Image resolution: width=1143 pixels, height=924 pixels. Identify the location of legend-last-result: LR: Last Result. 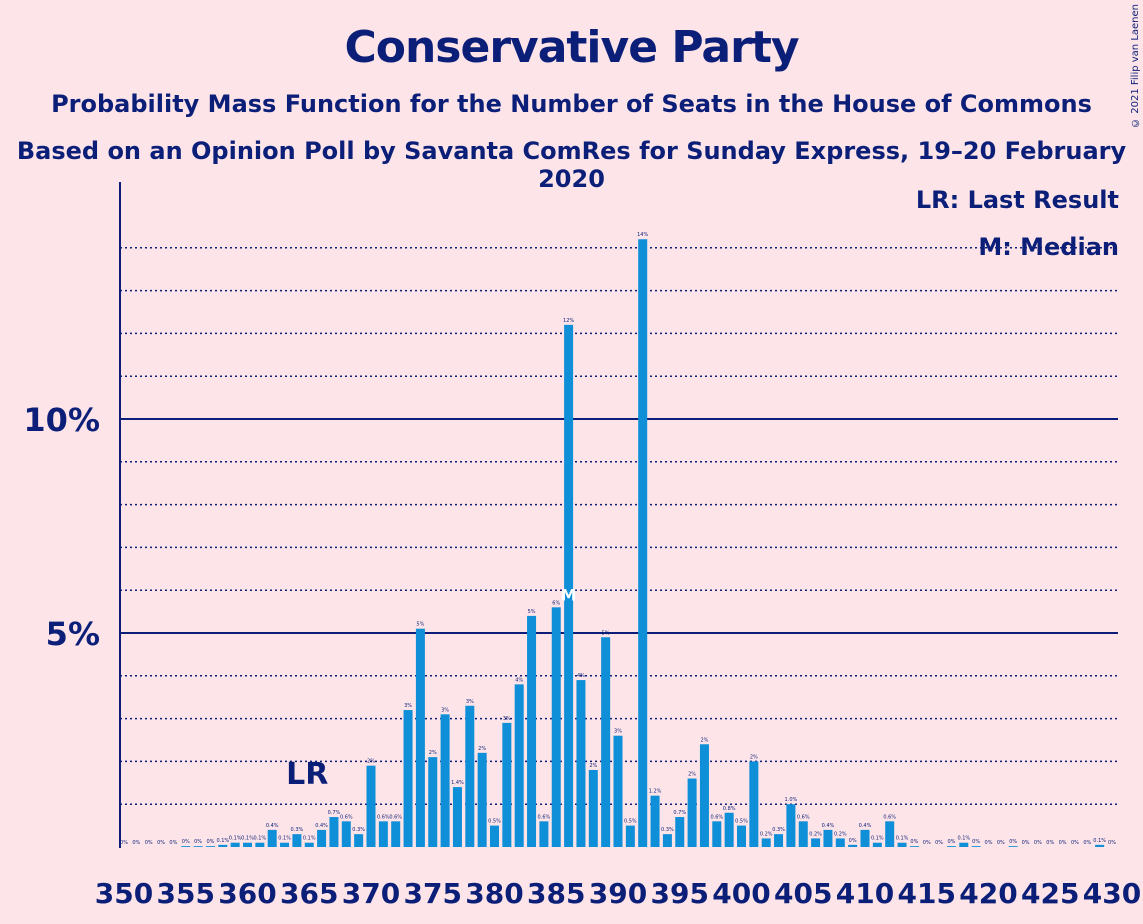
(1017, 200).